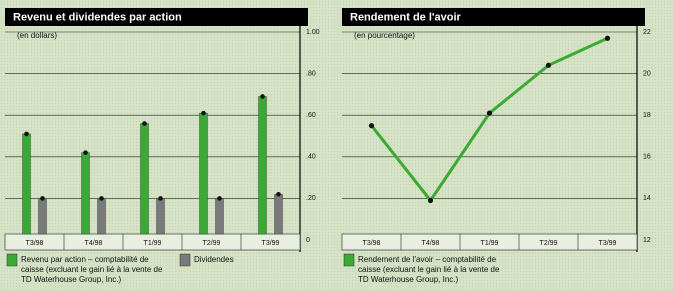 Image resolution: width=673 pixels, height=291 pixels. I want to click on y-tick-label: .40, so click(311, 157).